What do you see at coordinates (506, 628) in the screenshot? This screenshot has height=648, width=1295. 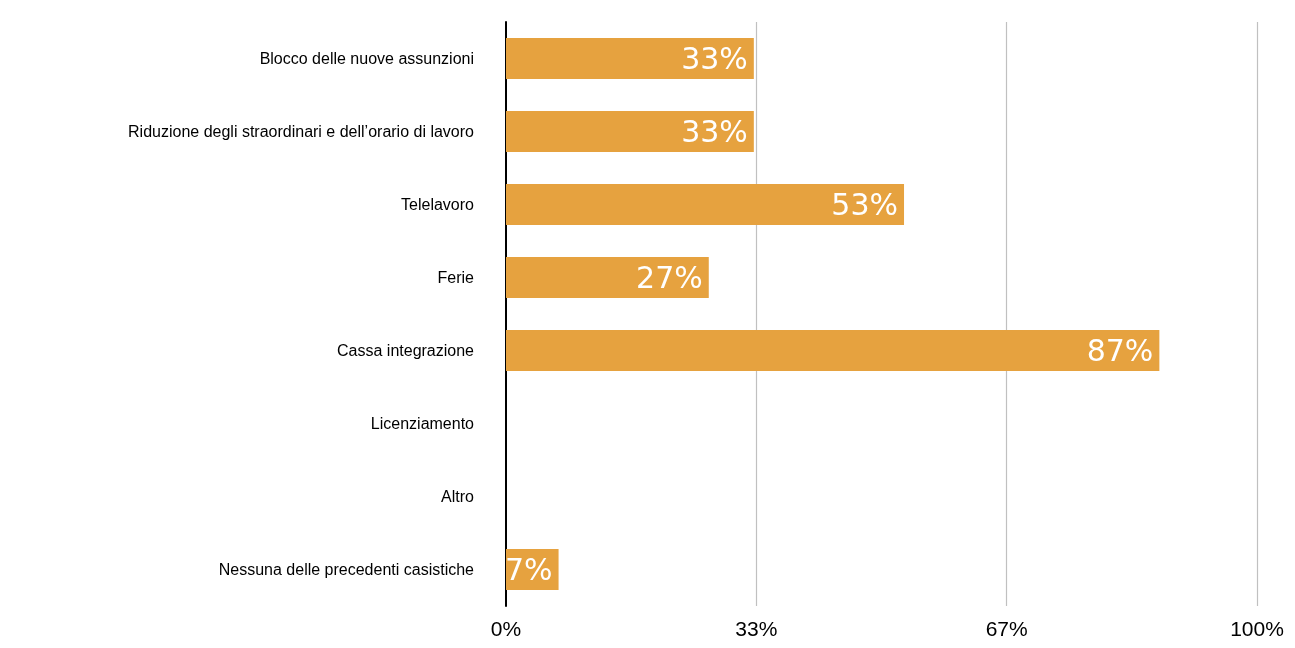 I see `x-tick-label: 0%` at bounding box center [506, 628].